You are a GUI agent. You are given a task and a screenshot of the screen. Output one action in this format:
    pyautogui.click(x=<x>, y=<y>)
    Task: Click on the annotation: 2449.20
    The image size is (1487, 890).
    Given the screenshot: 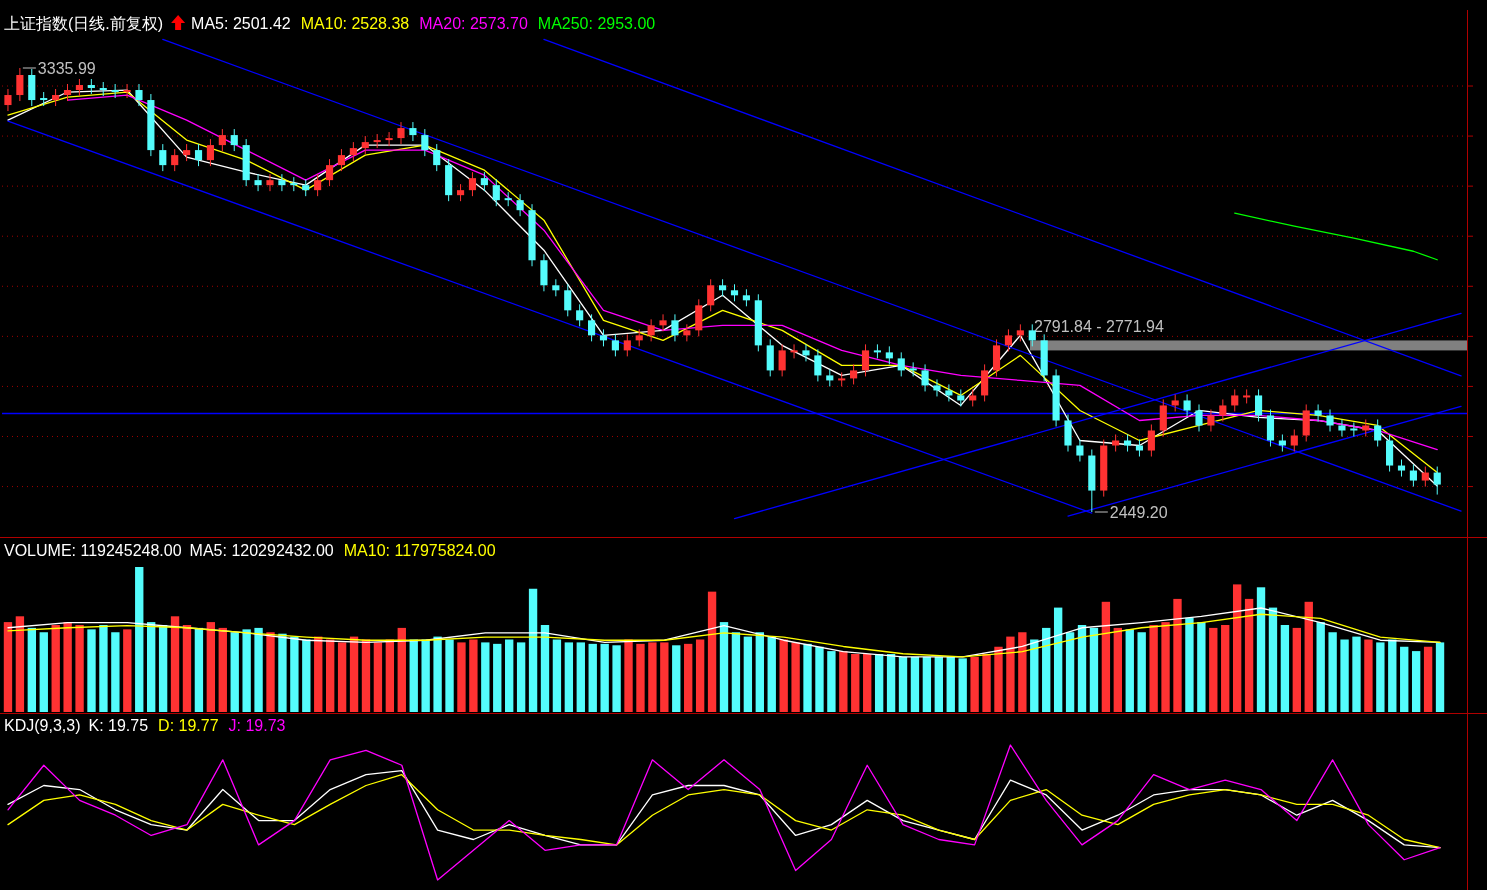 What is the action you would take?
    pyautogui.click(x=1138, y=512)
    